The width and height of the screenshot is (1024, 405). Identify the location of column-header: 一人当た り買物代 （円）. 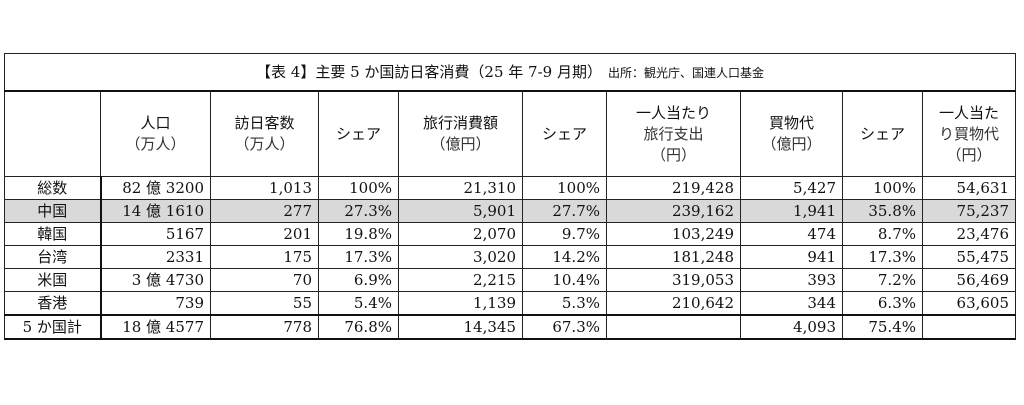
(969, 133).